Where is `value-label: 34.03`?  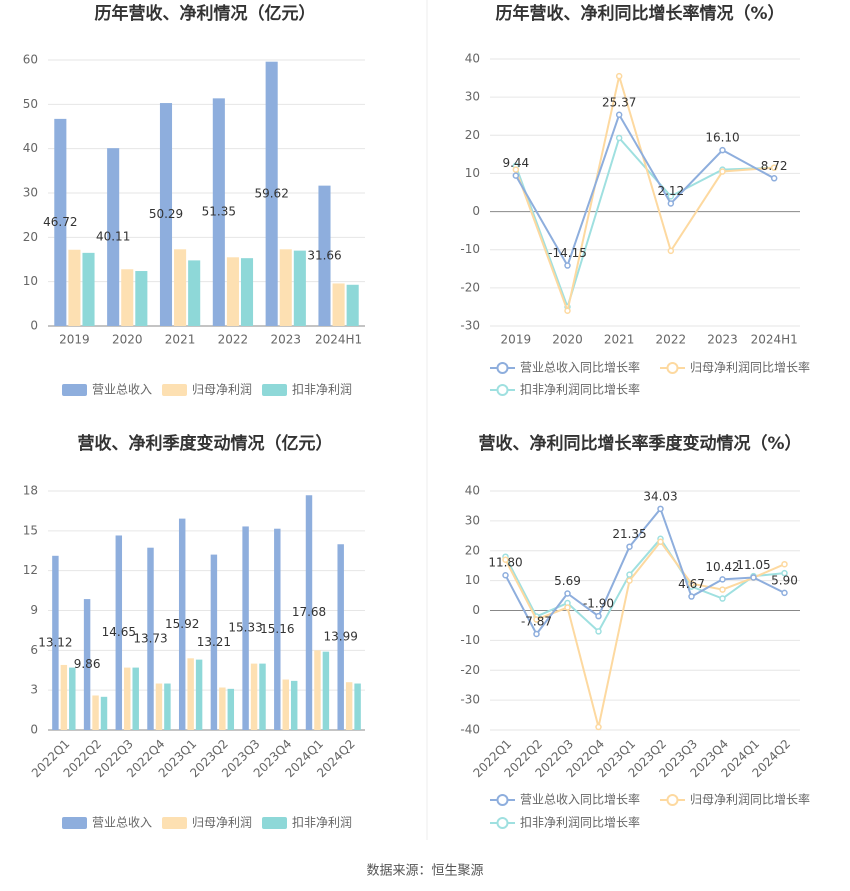
value-label: 34.03 is located at coordinates (660, 496).